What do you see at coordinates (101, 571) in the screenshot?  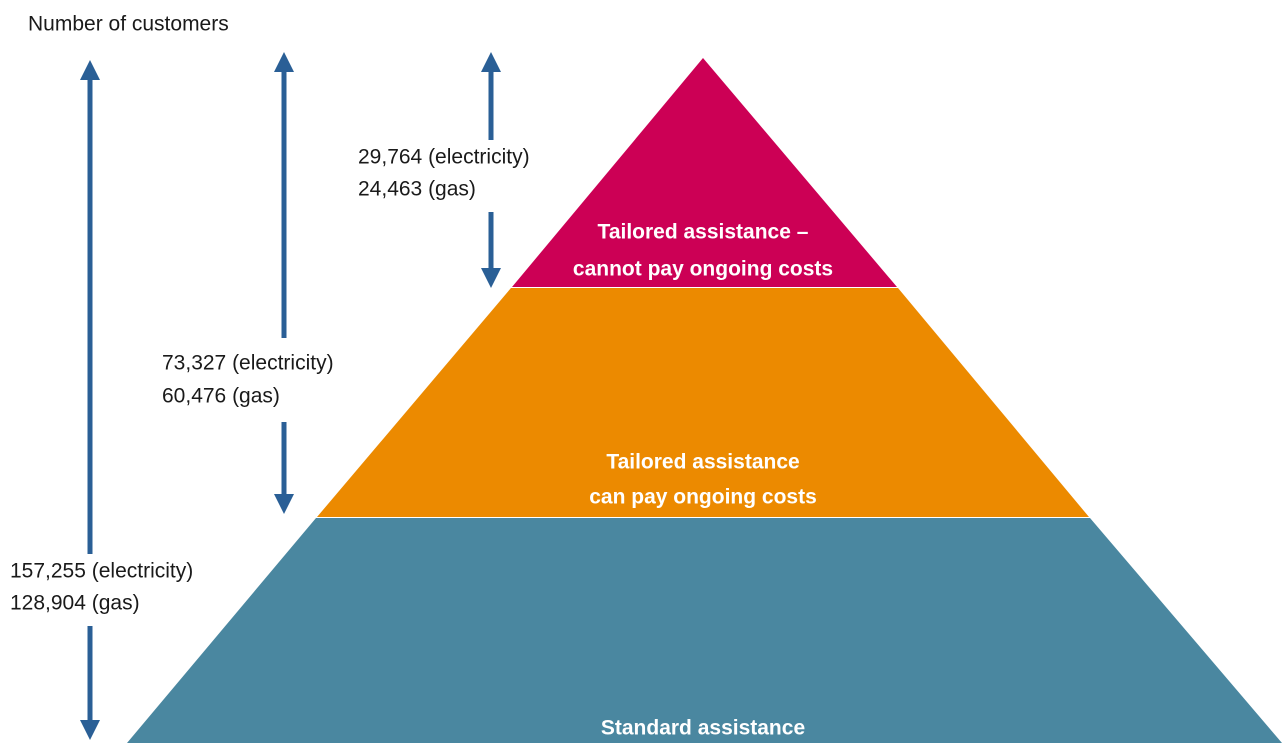 I see `annotation: 157,255 (electricity)` at bounding box center [101, 571].